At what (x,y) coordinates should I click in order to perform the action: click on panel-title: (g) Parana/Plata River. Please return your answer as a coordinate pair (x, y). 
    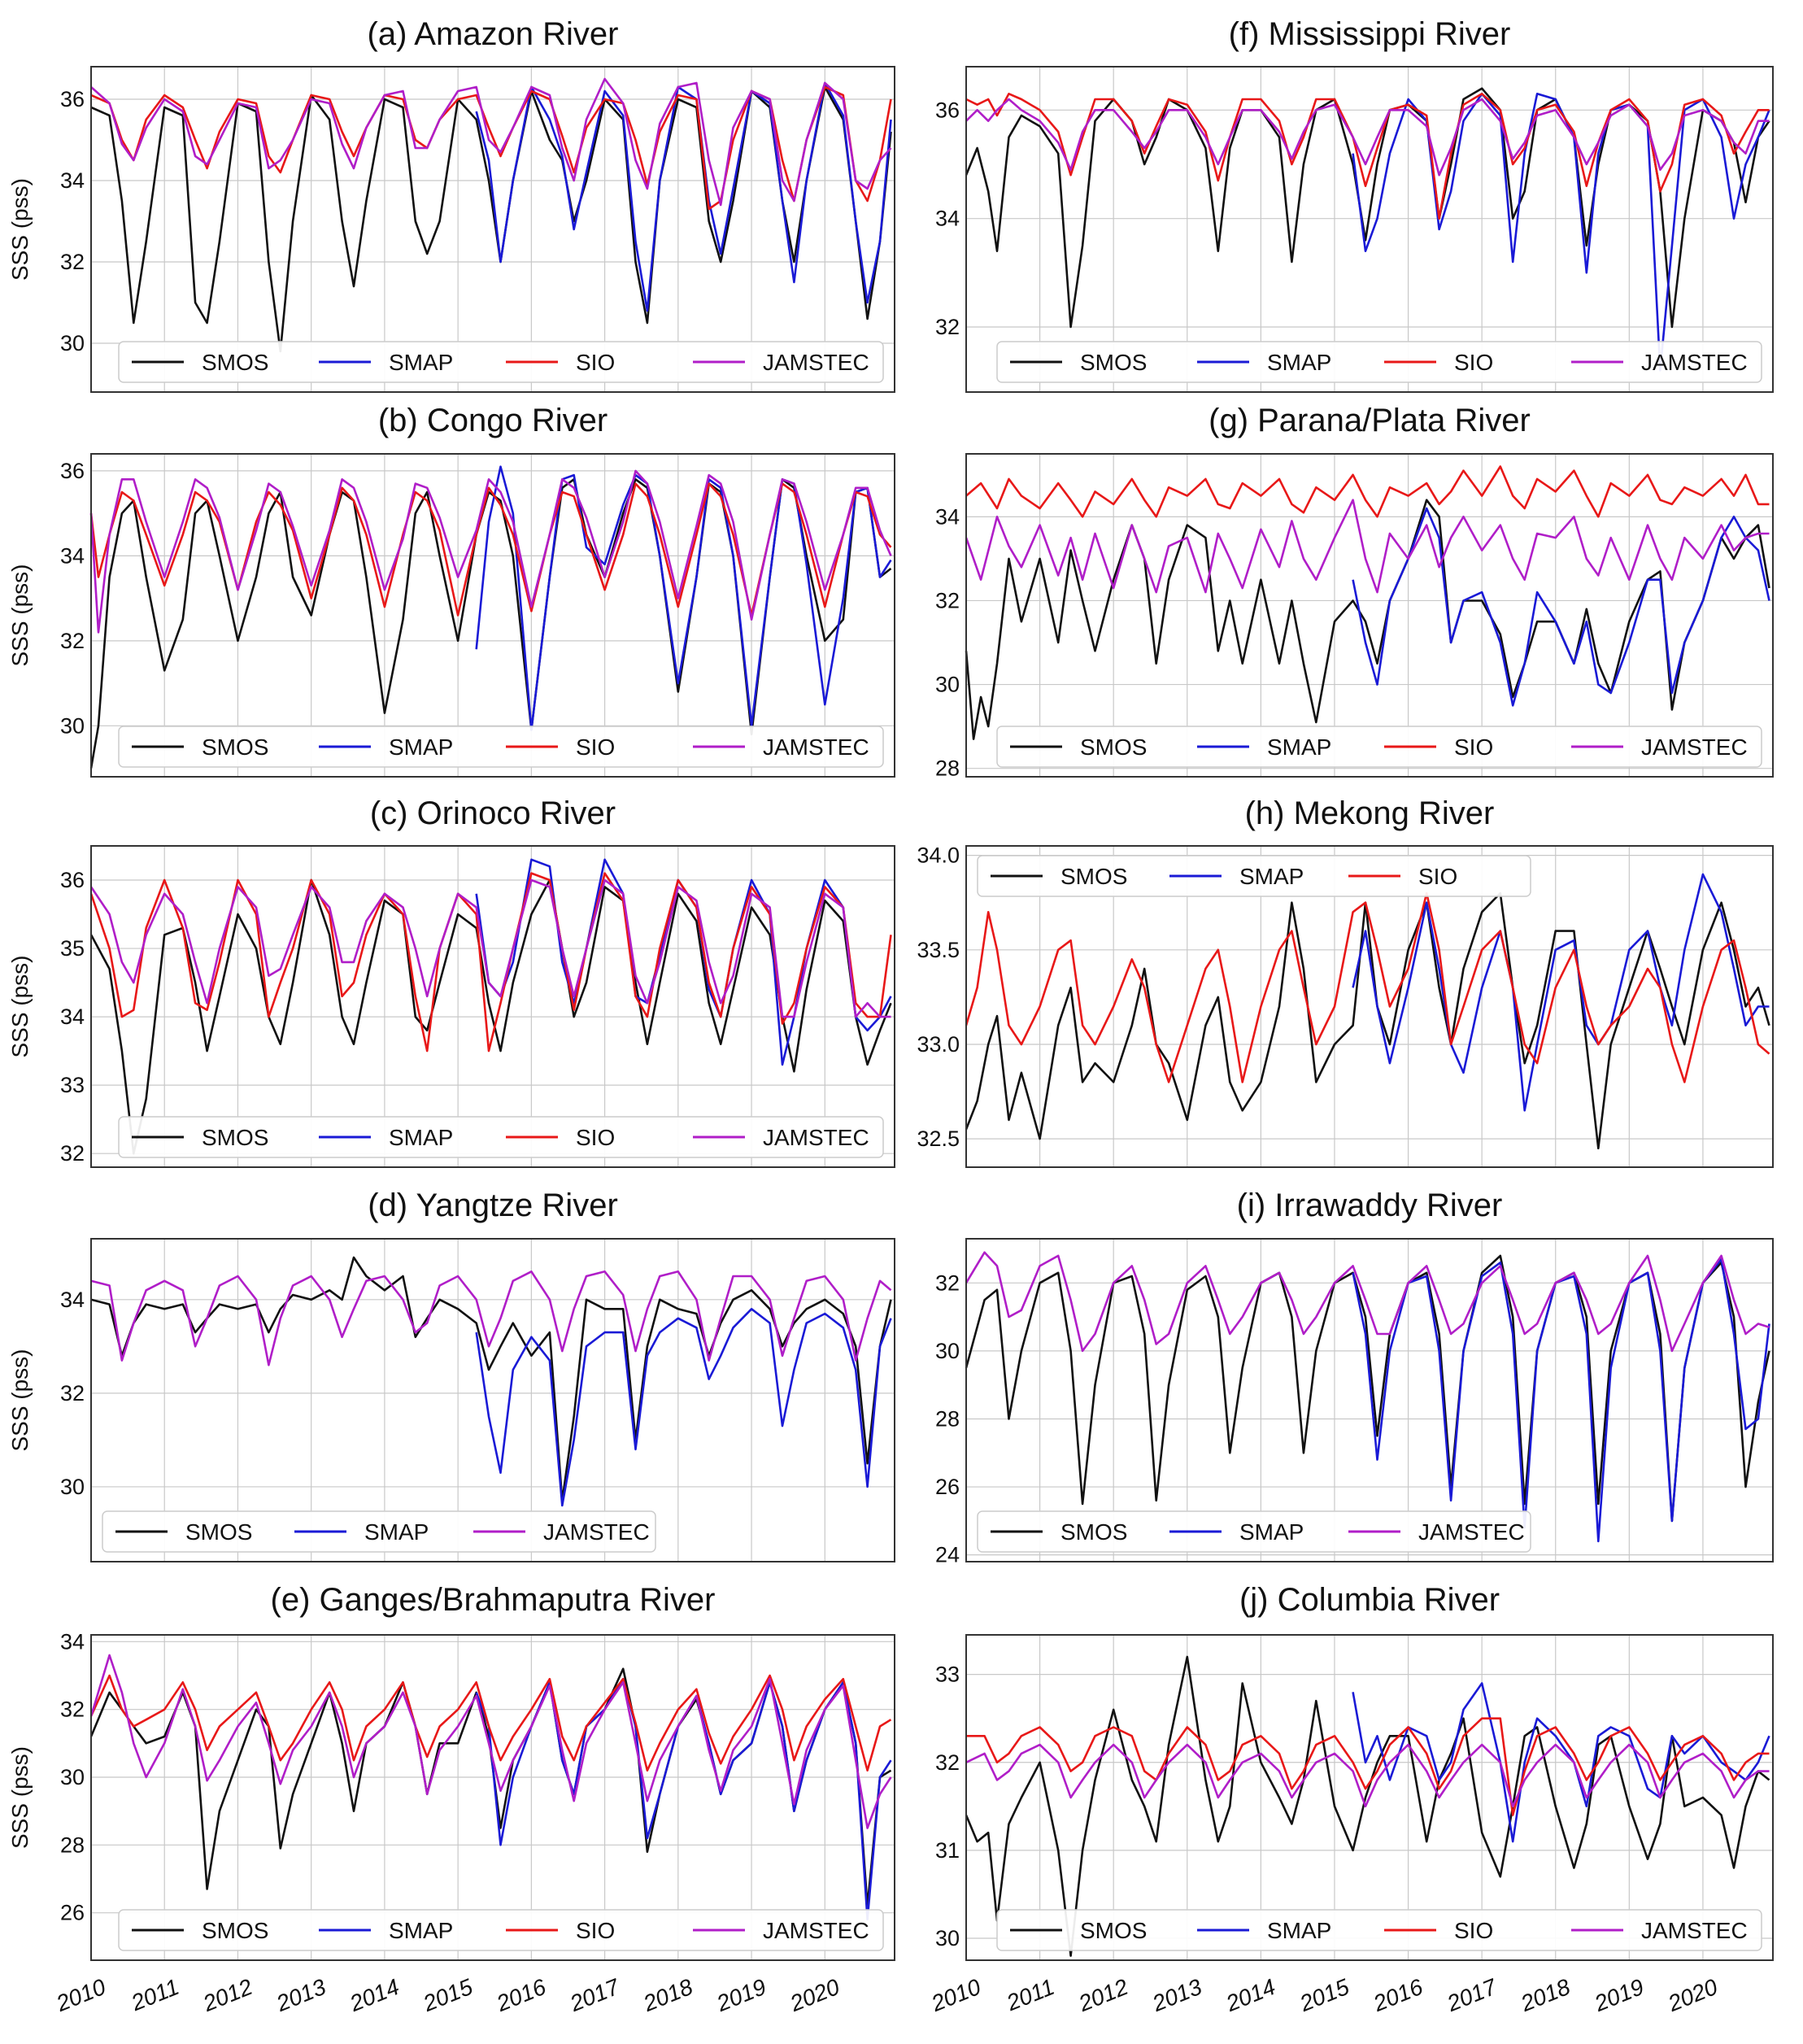
    Looking at the image, I should click on (1370, 420).